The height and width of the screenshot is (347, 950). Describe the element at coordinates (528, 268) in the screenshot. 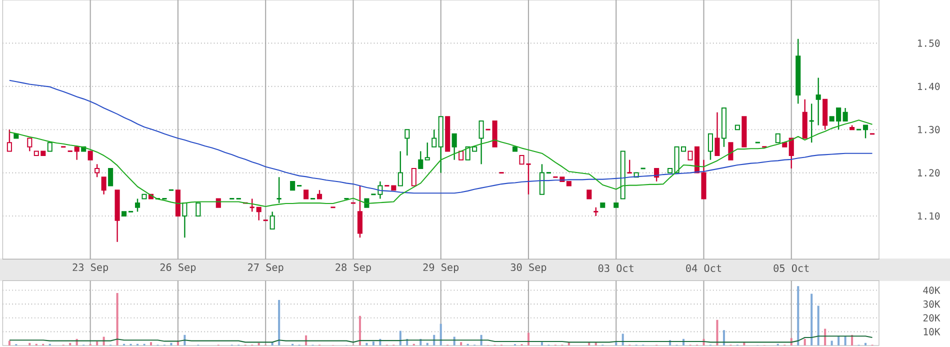

I see `x-tick-label: 30 Sep` at that location.